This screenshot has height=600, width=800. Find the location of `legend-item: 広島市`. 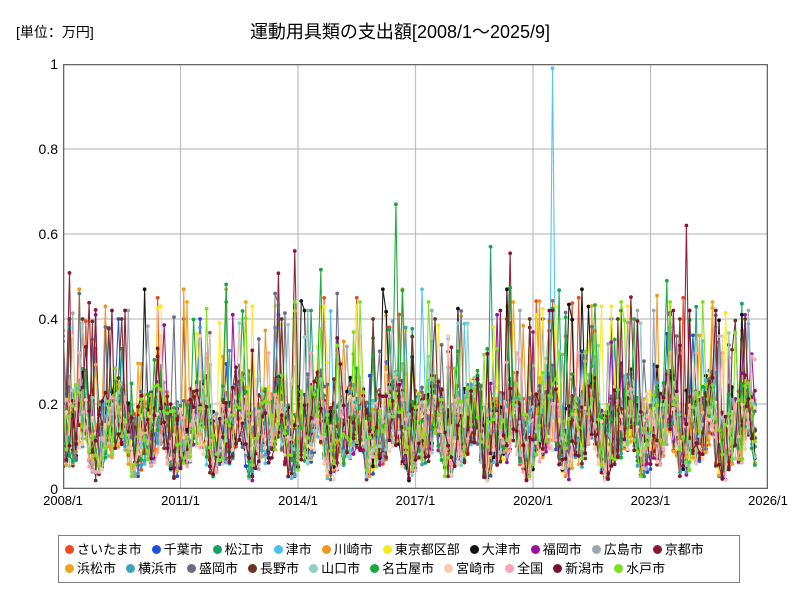

legend-item: 広島市 is located at coordinates (617, 549).